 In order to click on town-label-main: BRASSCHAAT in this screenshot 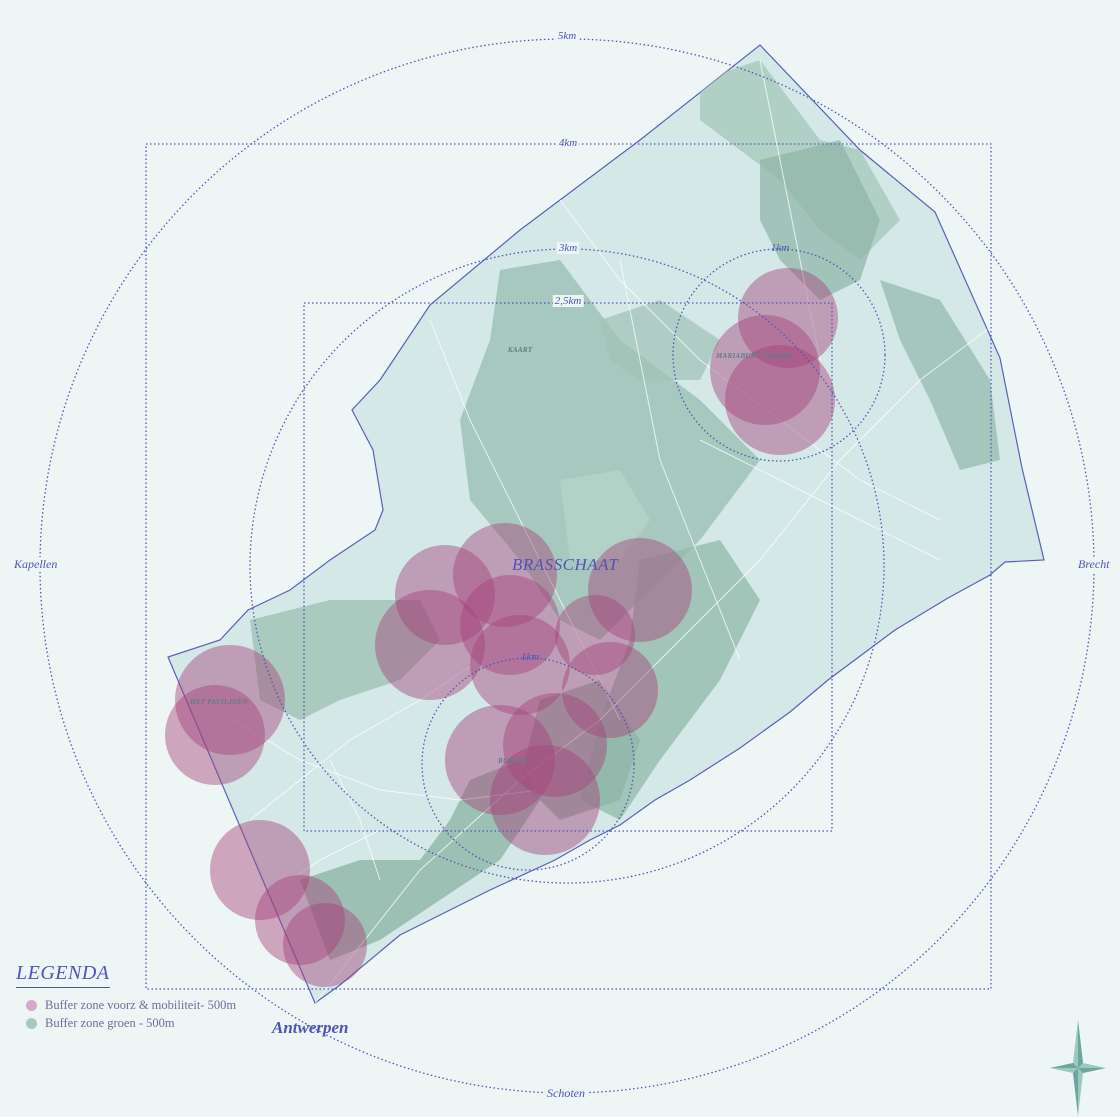, I will do `click(565, 564)`.